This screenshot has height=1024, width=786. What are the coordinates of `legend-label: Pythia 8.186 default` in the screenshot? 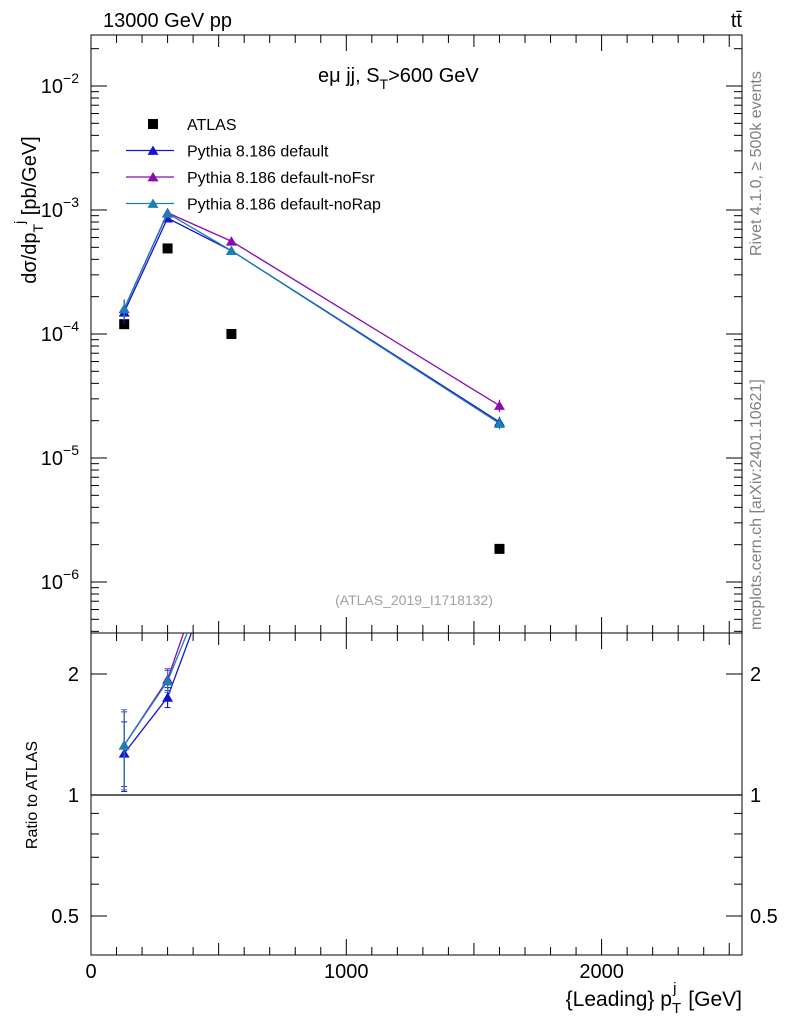 It's located at (258, 152).